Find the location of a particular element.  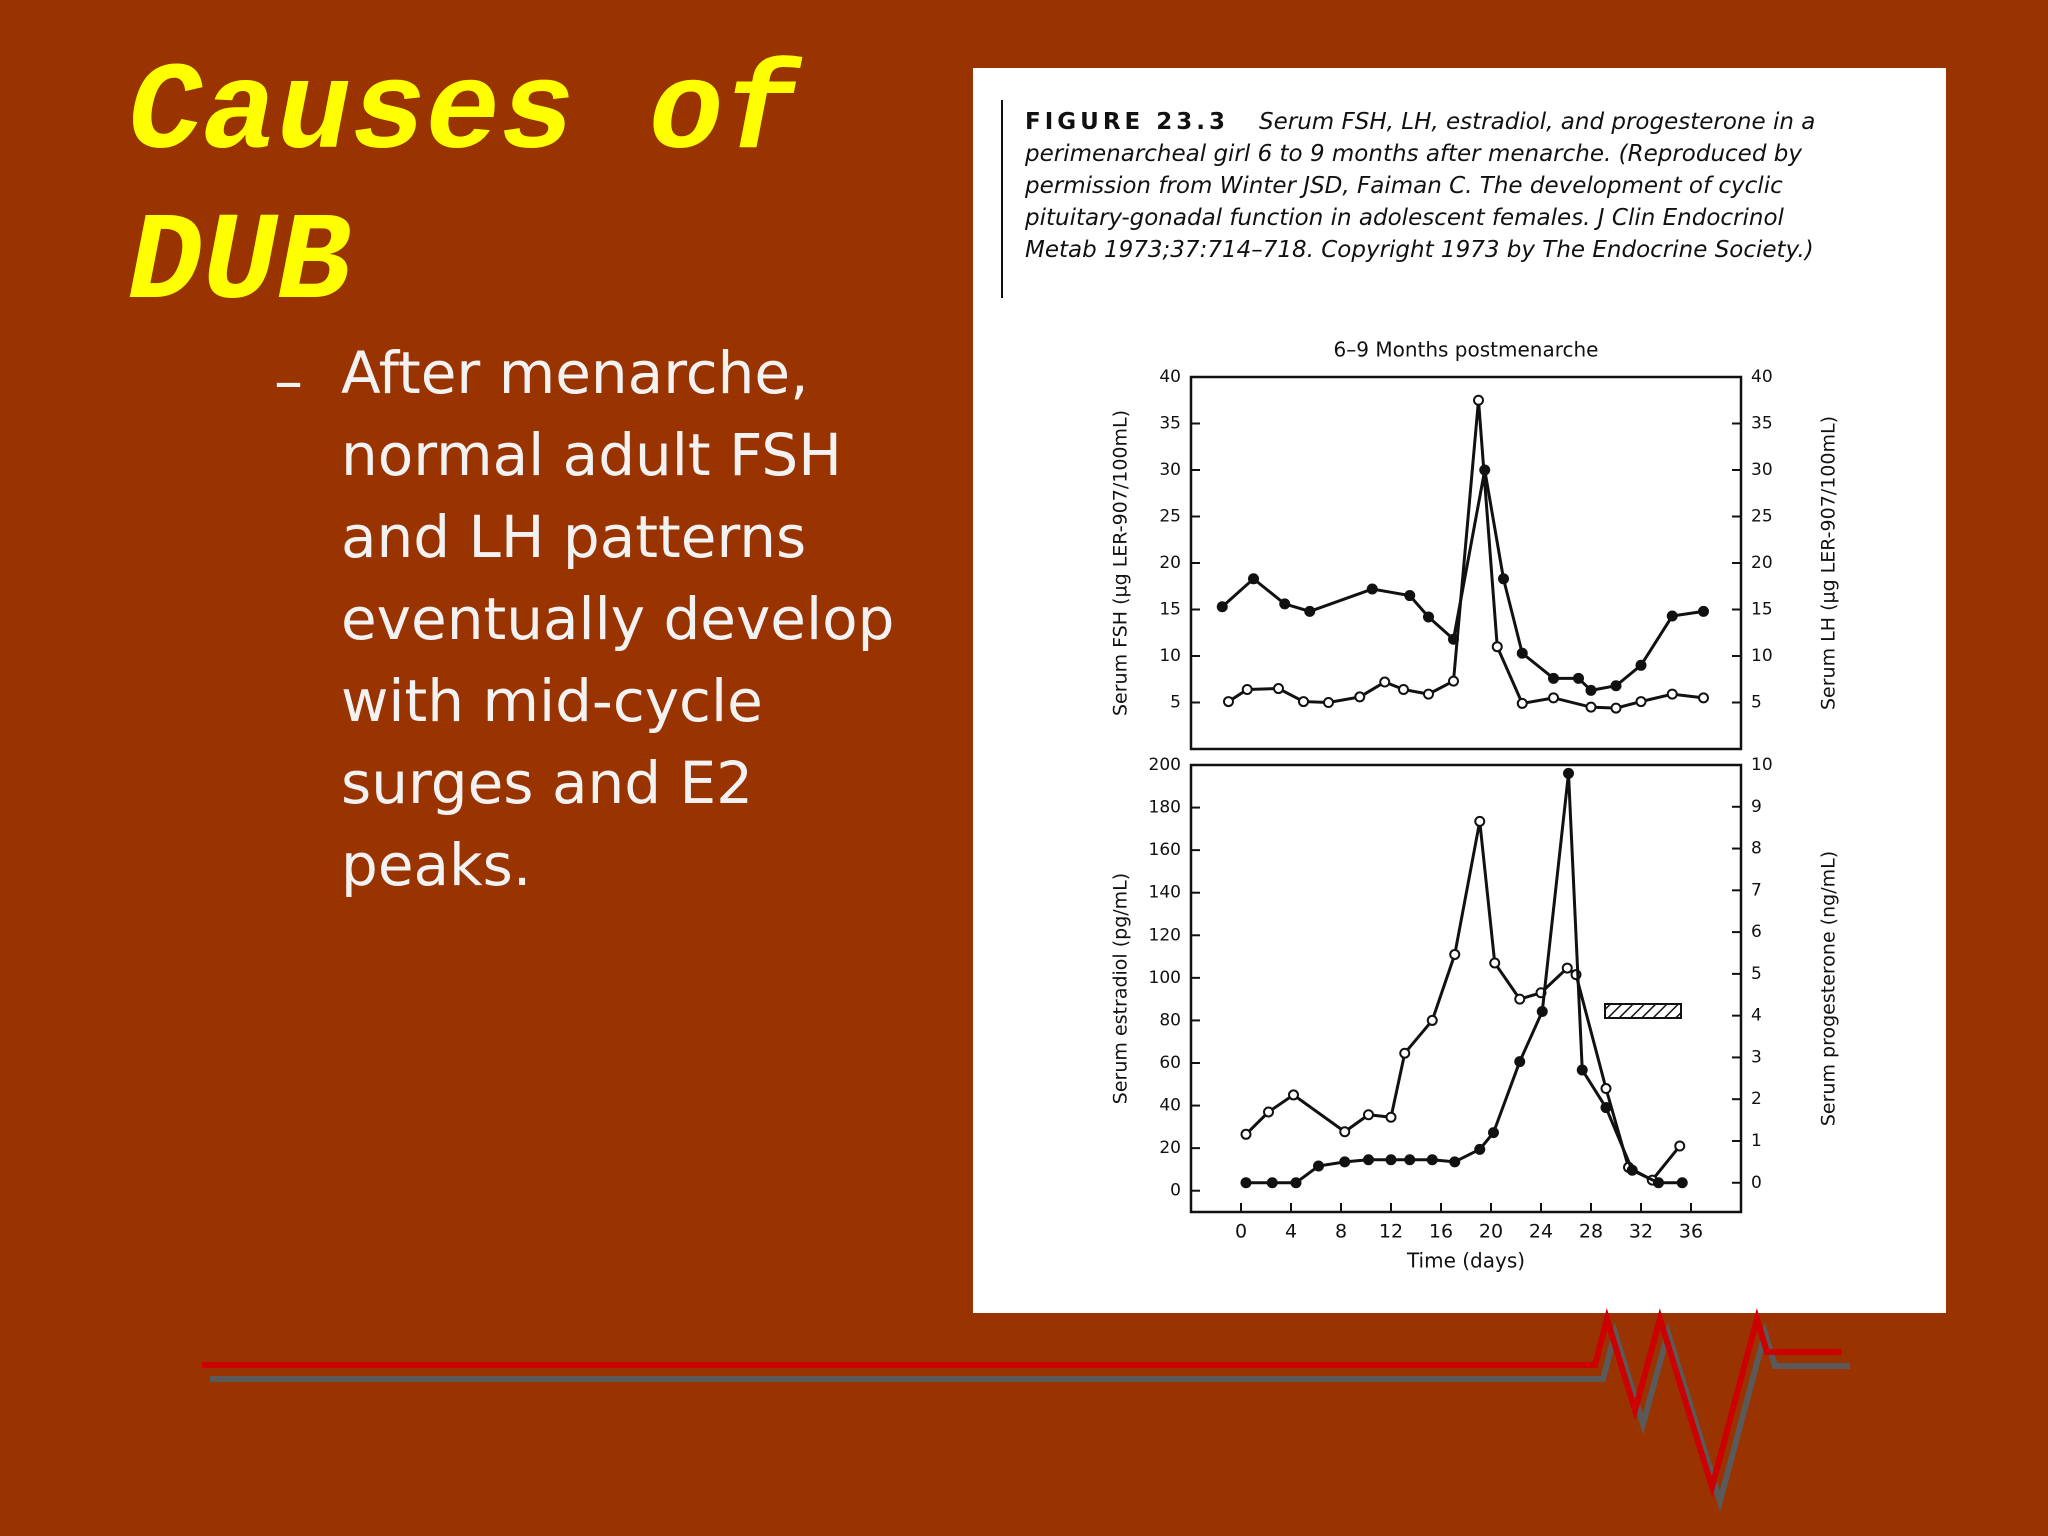

y2-tick-label: 40 is located at coordinates (1762, 377).